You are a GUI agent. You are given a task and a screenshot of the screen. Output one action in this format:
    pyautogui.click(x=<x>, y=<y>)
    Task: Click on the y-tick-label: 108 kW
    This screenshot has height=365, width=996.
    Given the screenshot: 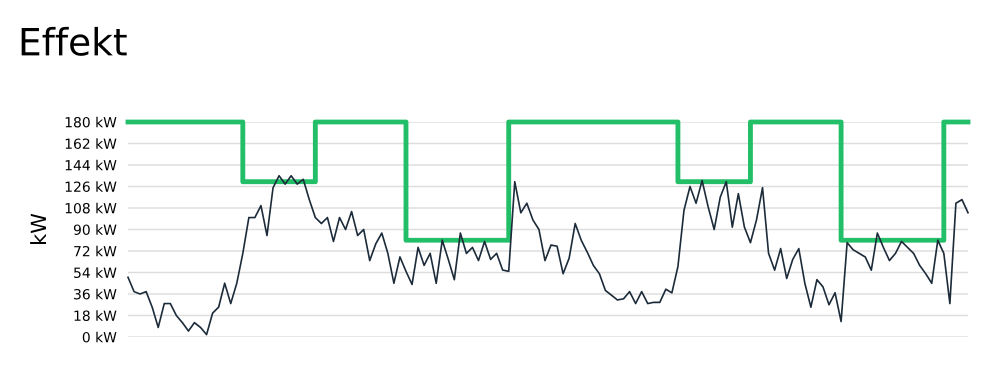 What is the action you would take?
    pyautogui.click(x=91, y=208)
    